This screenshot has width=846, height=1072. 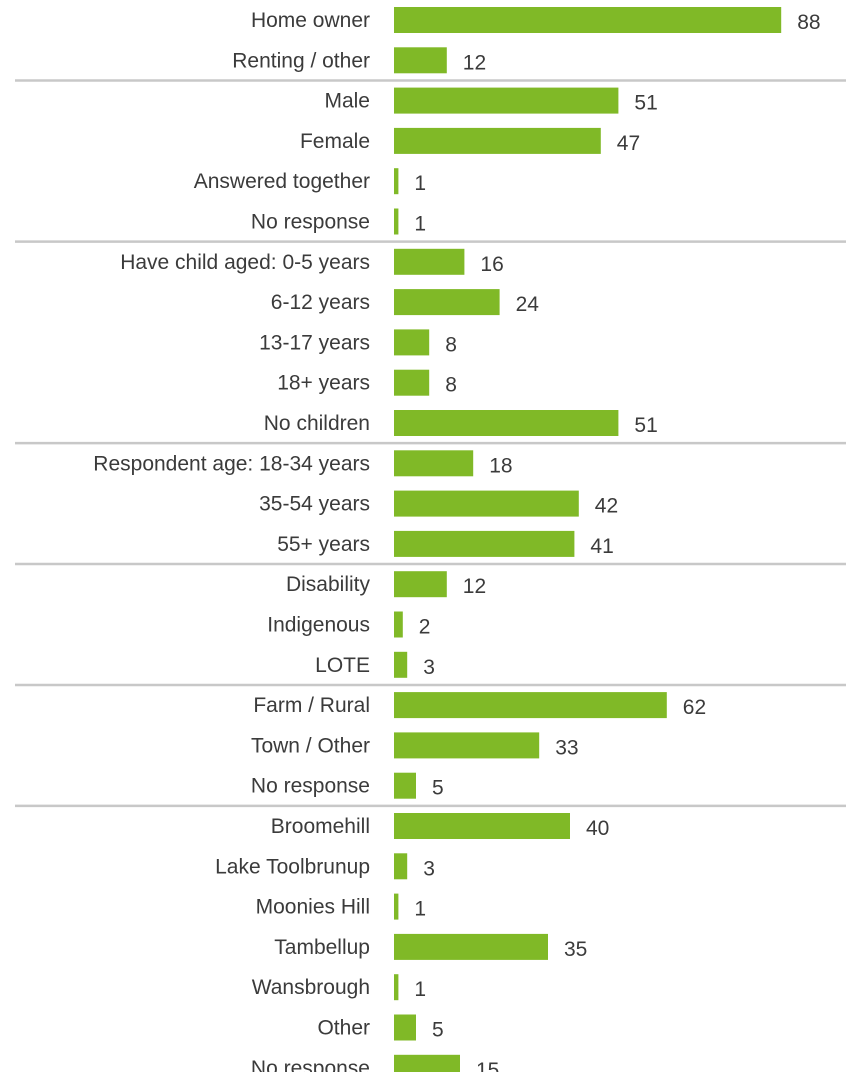 I want to click on category-label: Indigenous, so click(x=318, y=625).